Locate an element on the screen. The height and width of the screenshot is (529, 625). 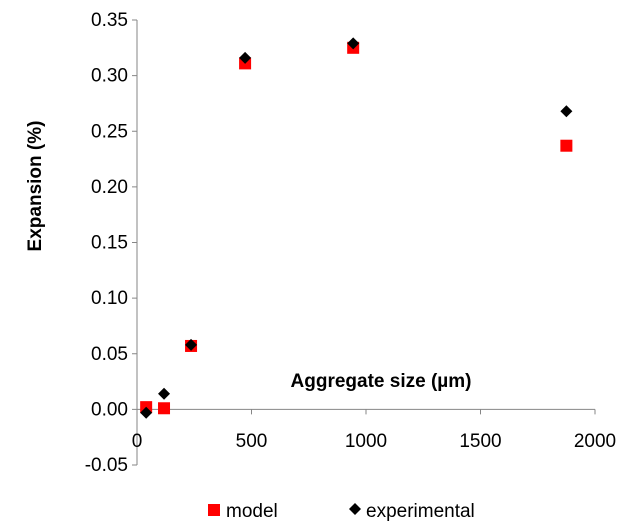
y-tick-label: 0.20 is located at coordinates (109, 187).